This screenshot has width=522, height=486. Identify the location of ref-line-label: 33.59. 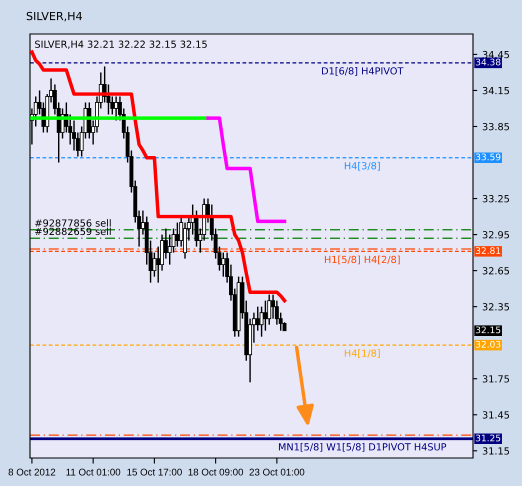
(488, 157).